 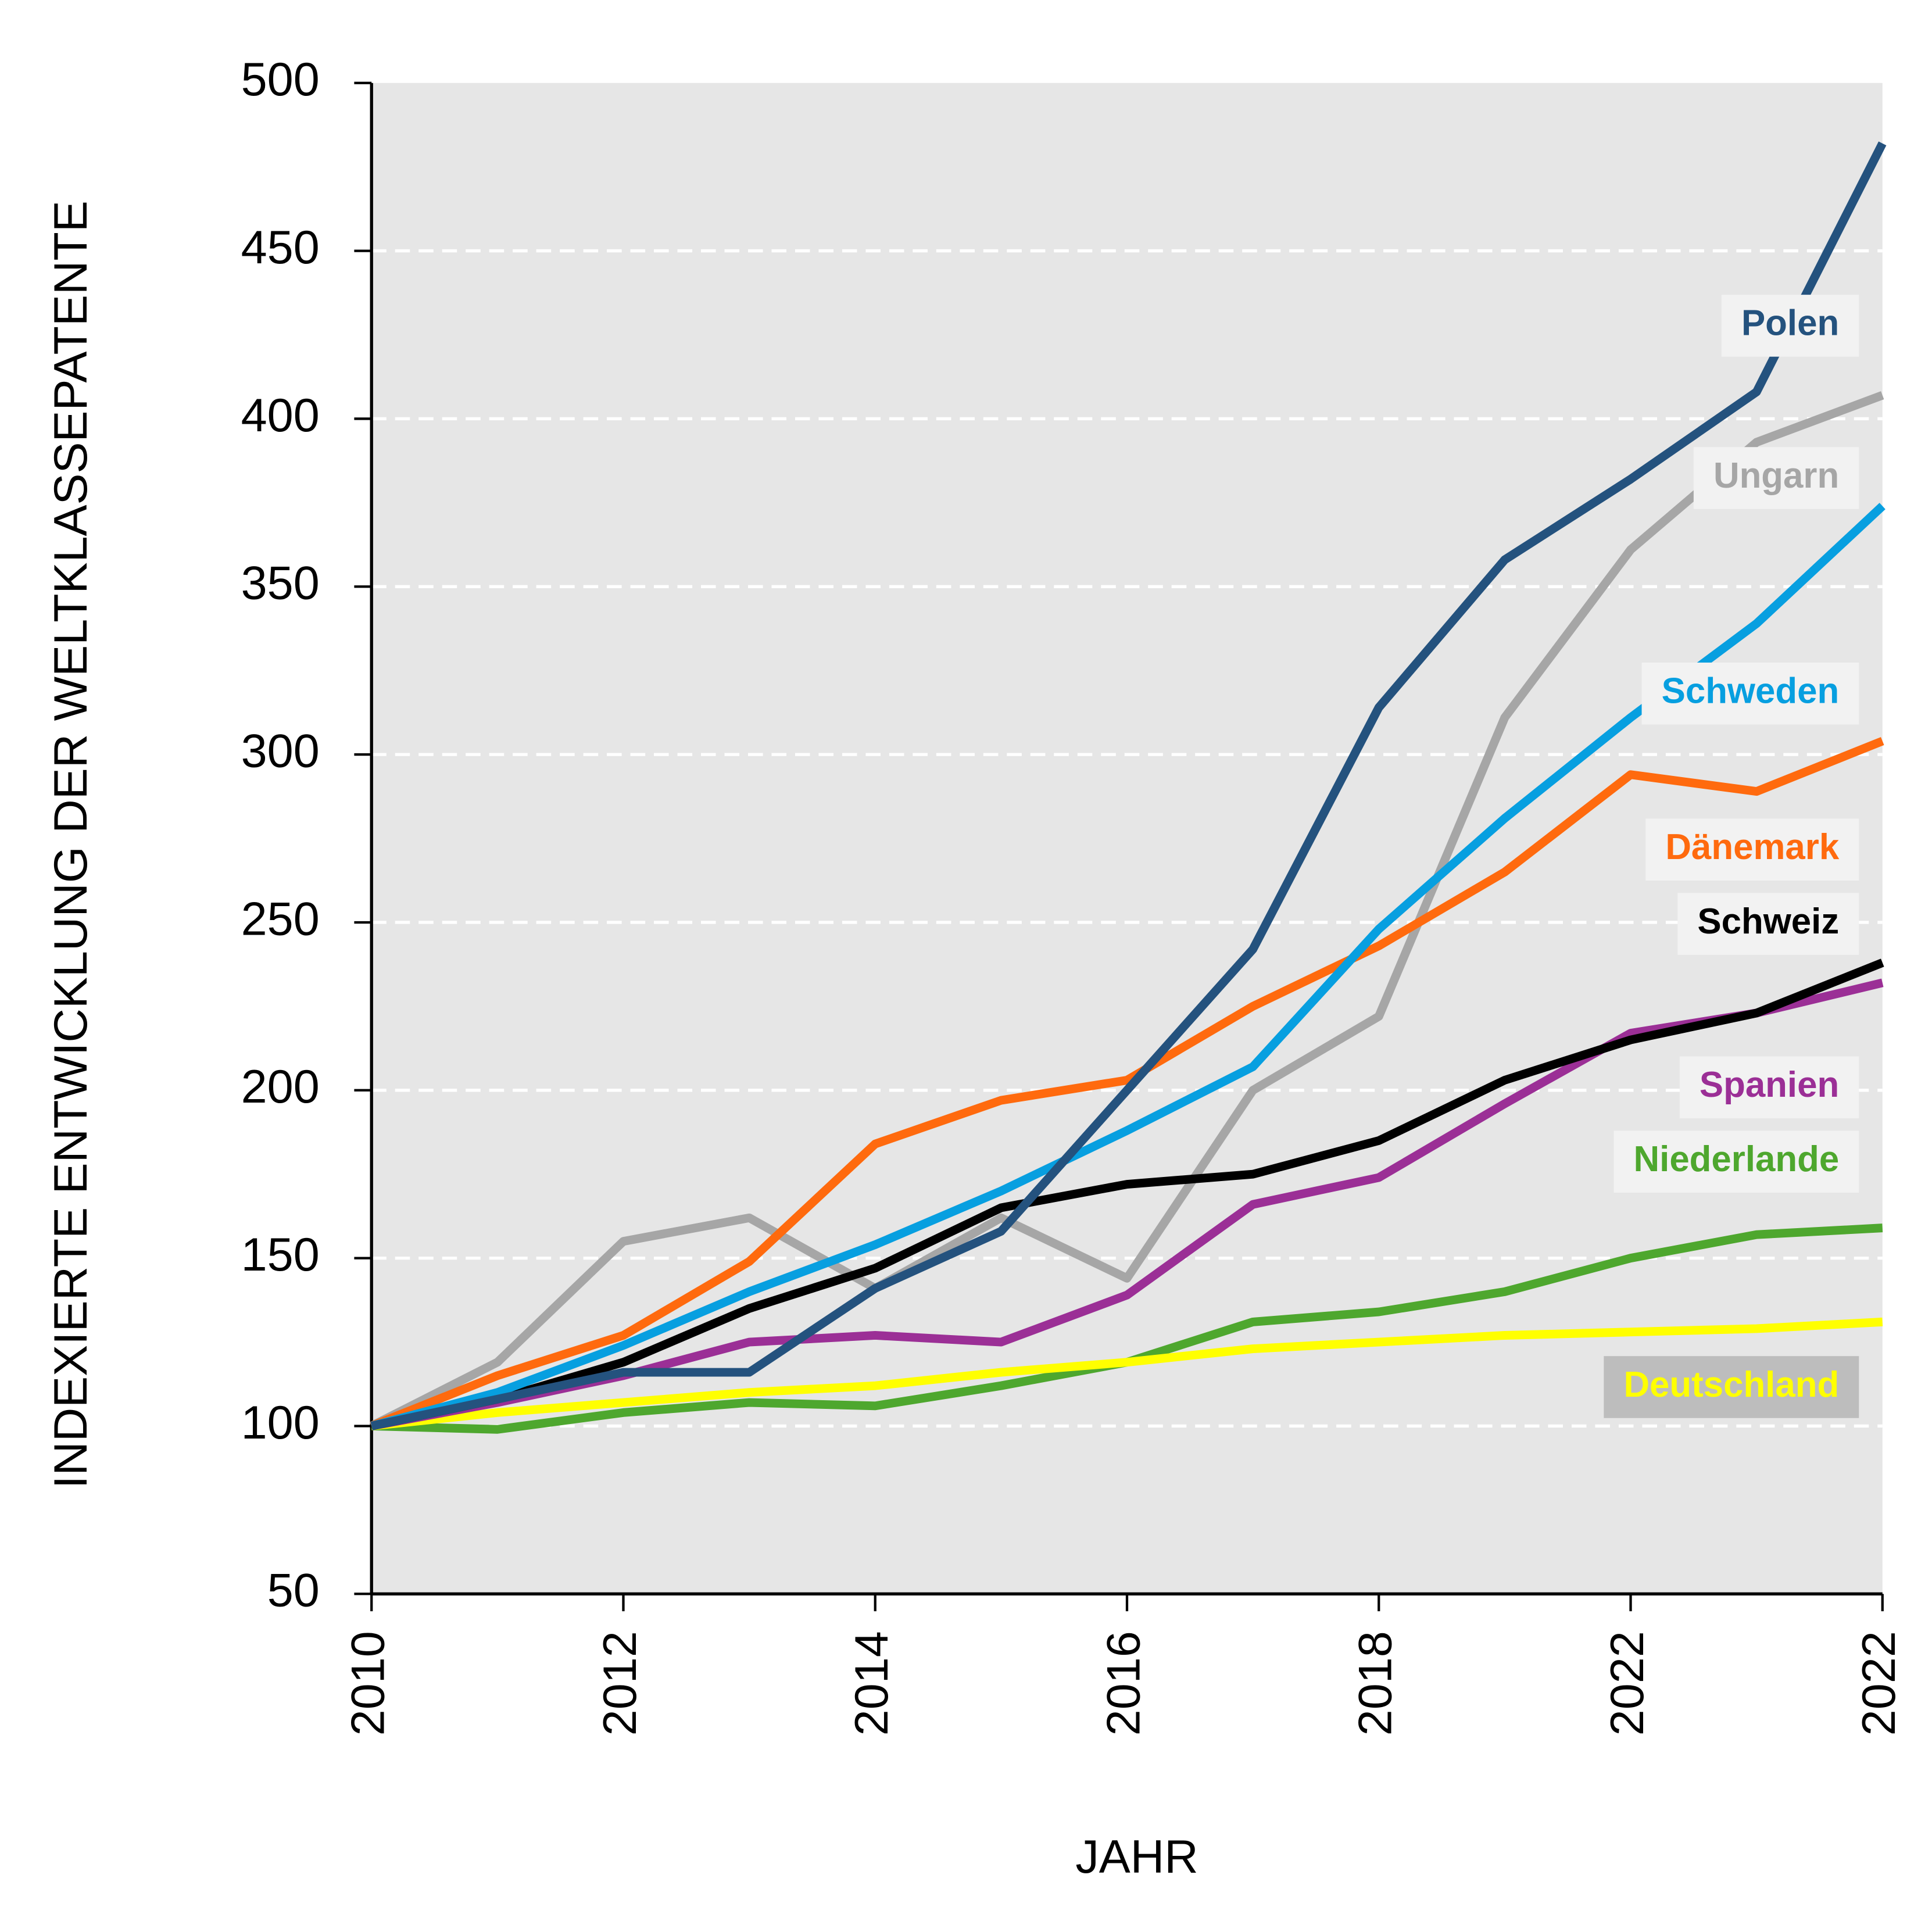 What do you see at coordinates (281, 1255) in the screenshot?
I see `y-tick-label: 150` at bounding box center [281, 1255].